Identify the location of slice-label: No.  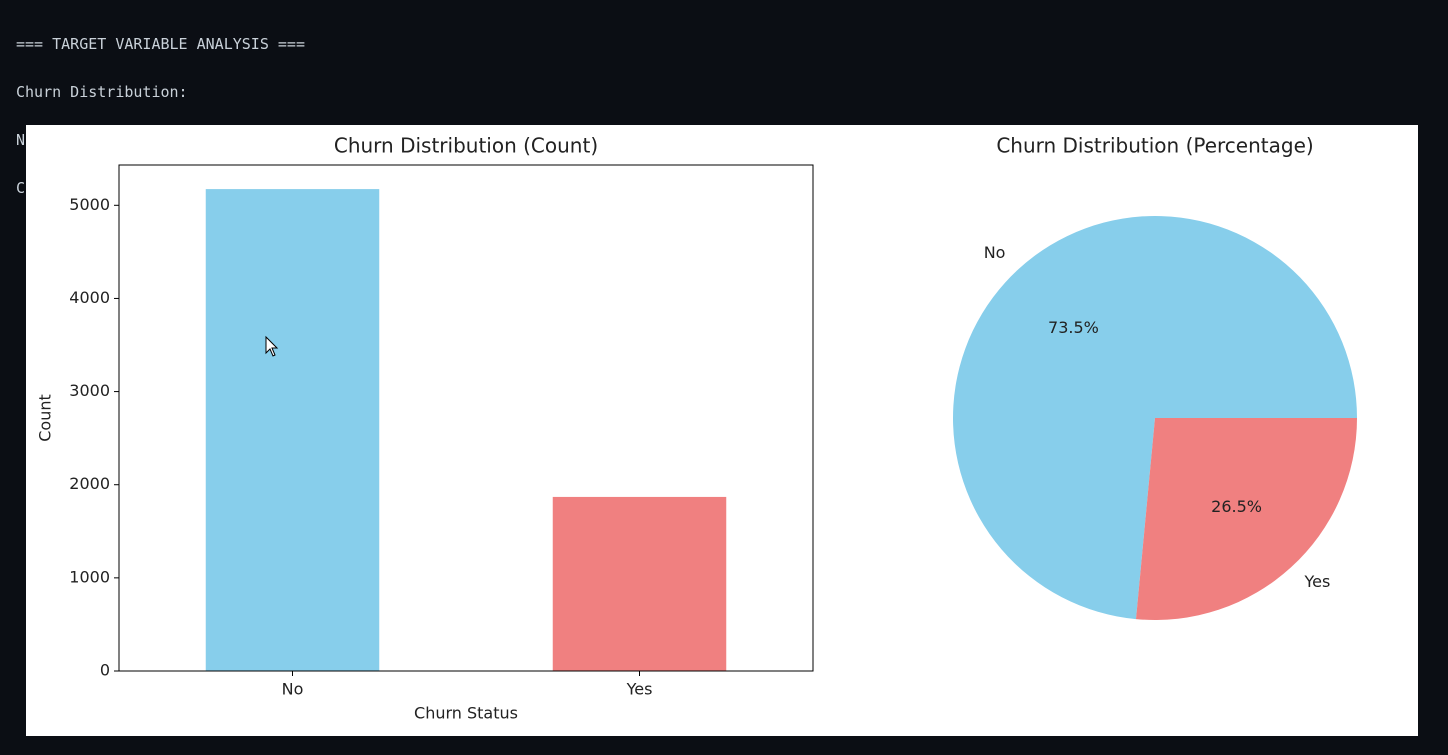
(995, 252).